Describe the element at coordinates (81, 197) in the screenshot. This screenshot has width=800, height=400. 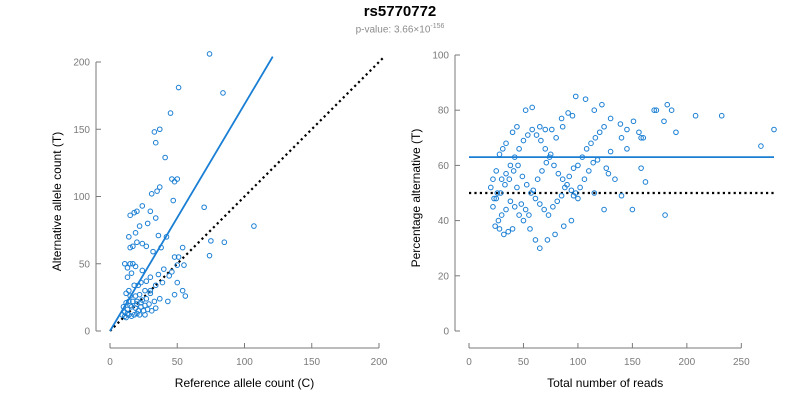
I see `y-tick-label: 100` at that location.